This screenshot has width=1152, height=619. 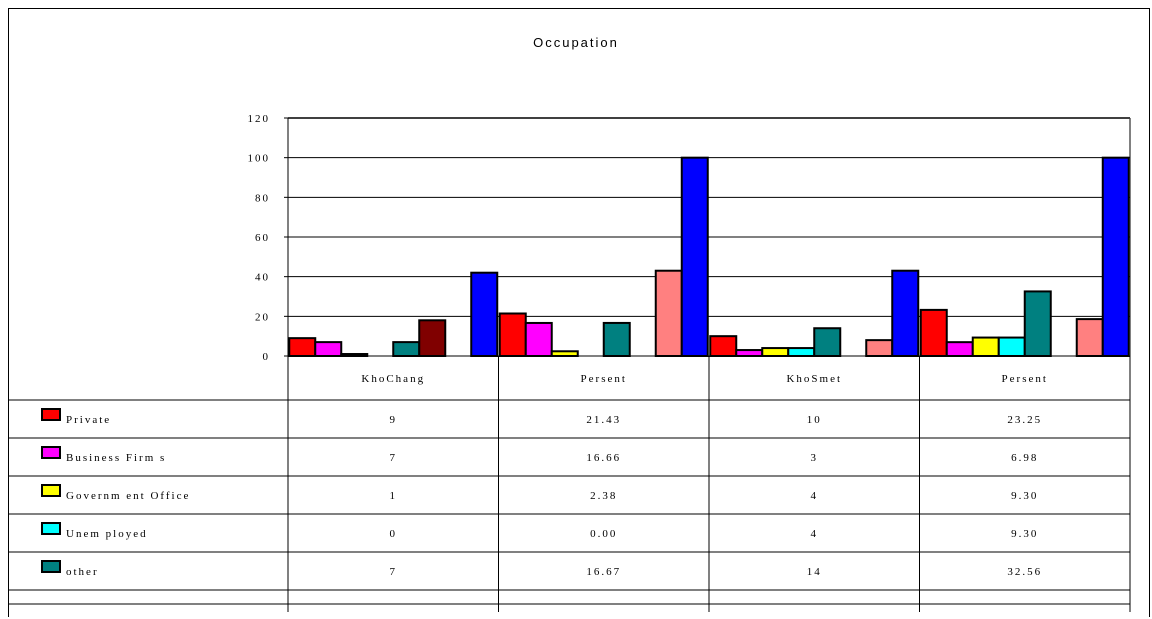 What do you see at coordinates (394, 496) in the screenshot?
I see `data-label: 1` at bounding box center [394, 496].